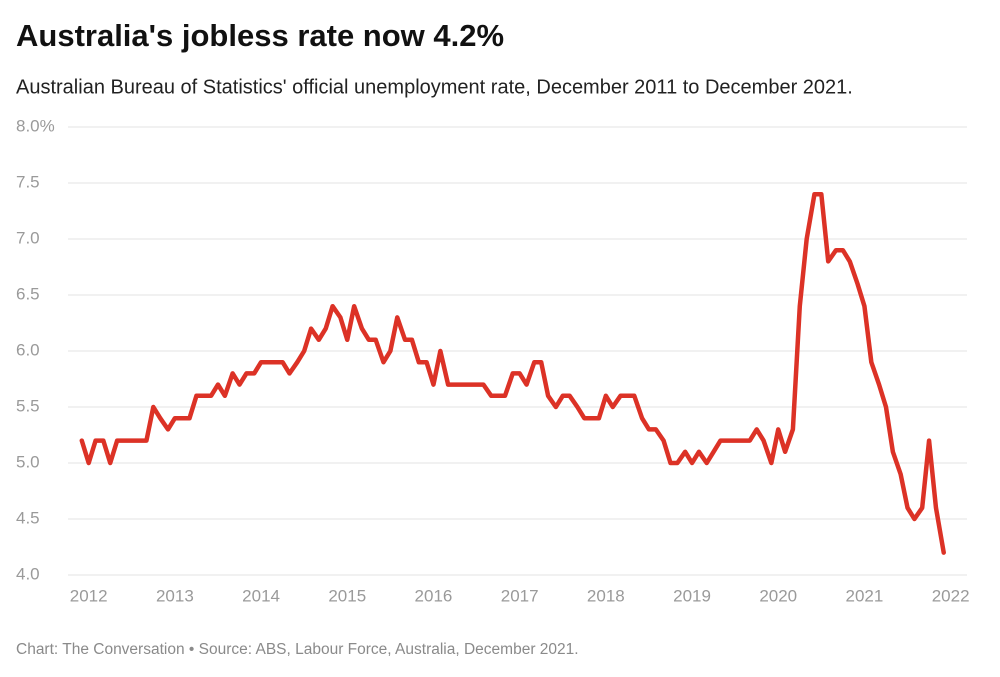 Image resolution: width=1000 pixels, height=677 pixels. I want to click on y-tick-label: 7.5, so click(28, 181).